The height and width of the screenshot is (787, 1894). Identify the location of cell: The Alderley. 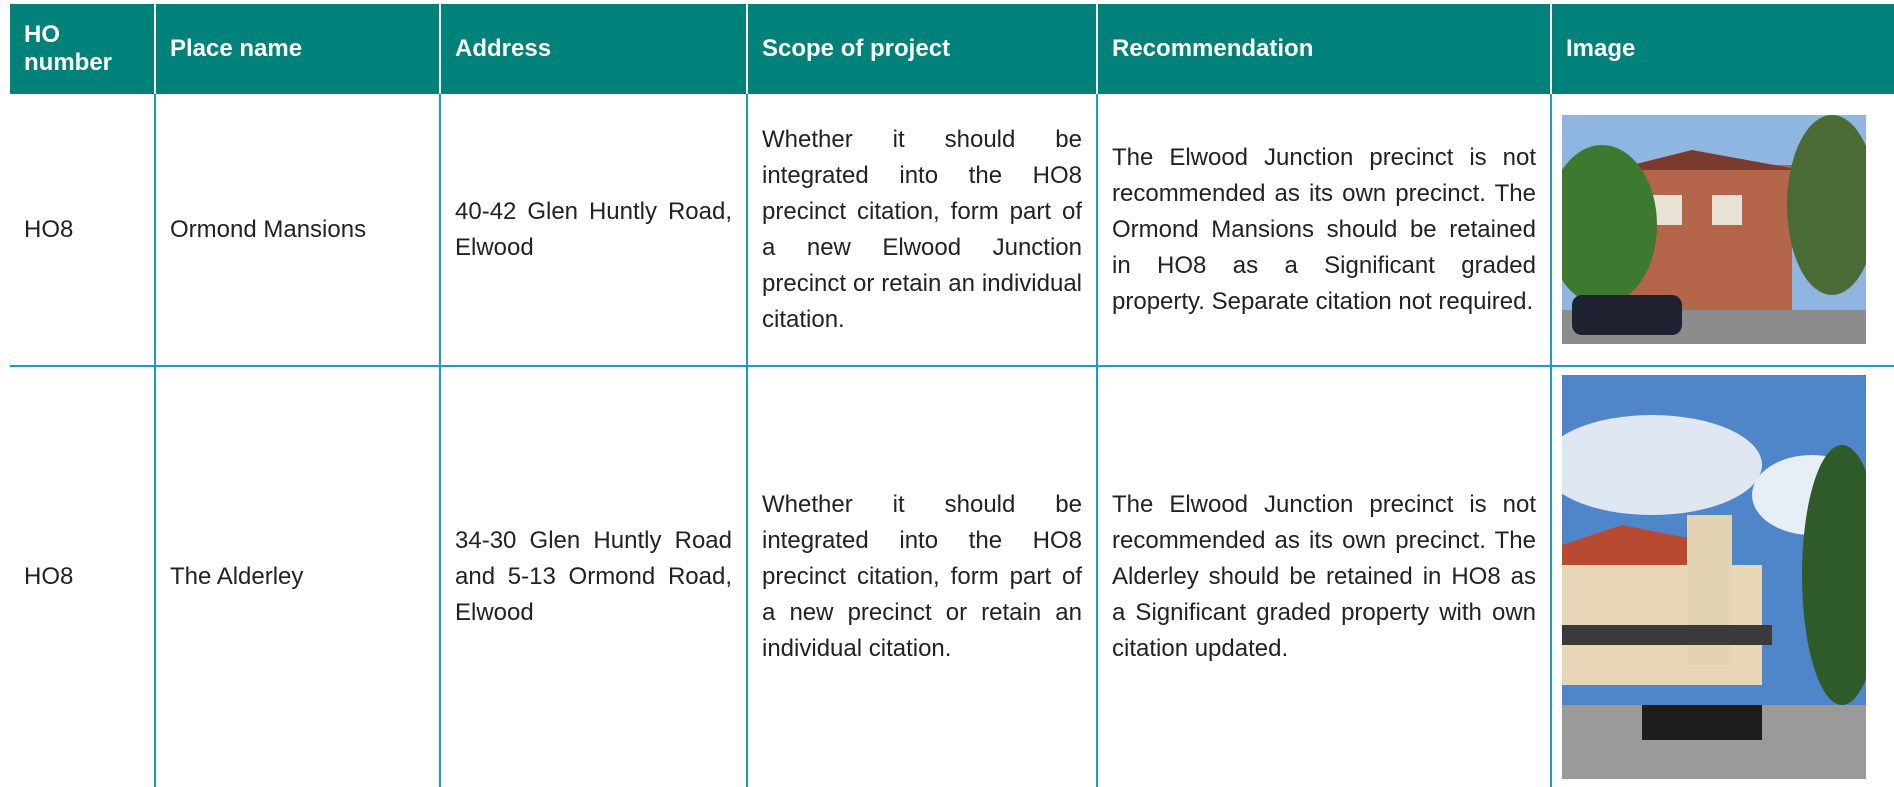
(298, 576).